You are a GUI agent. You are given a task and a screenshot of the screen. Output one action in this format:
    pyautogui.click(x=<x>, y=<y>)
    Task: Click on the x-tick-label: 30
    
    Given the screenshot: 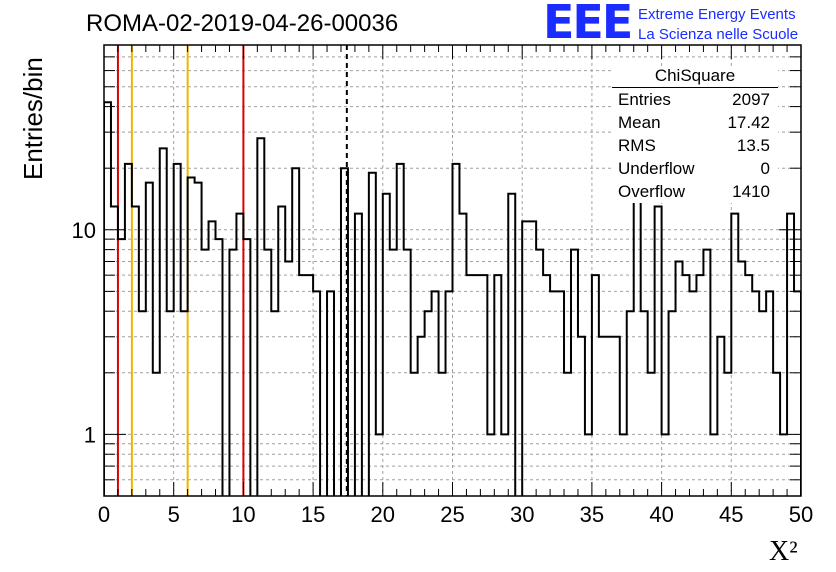 What is the action you would take?
    pyautogui.click(x=522, y=514)
    